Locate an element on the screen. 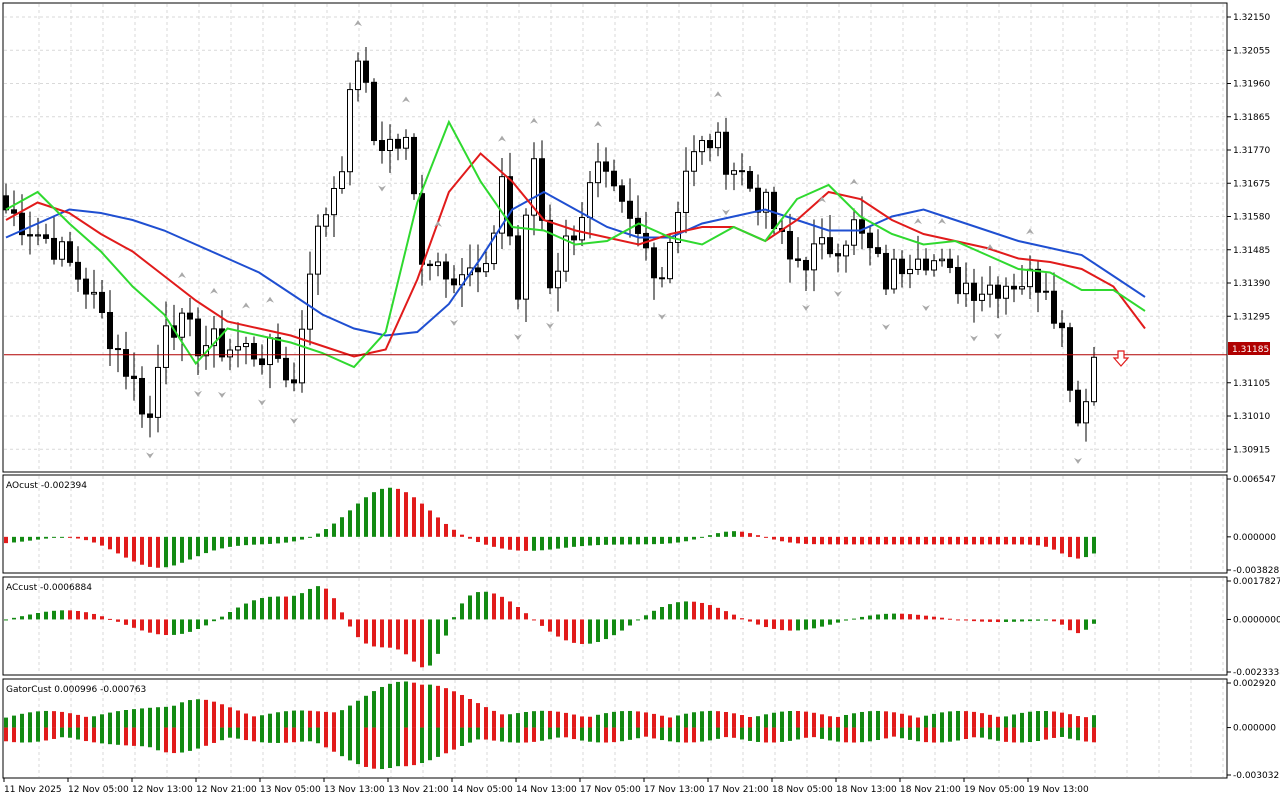 This screenshot has width=1280, height=800. time-axis-label: 13 Nov 05:00 is located at coordinates (290, 790).